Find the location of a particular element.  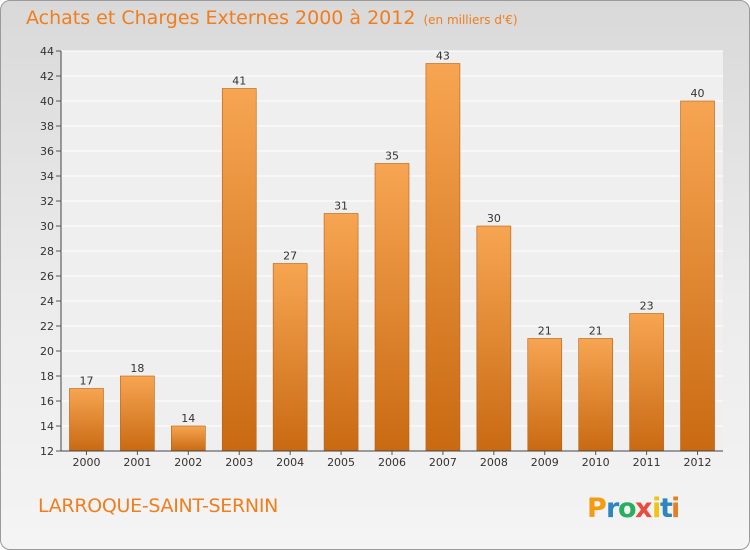

logo-letter: r is located at coordinates (613, 508).